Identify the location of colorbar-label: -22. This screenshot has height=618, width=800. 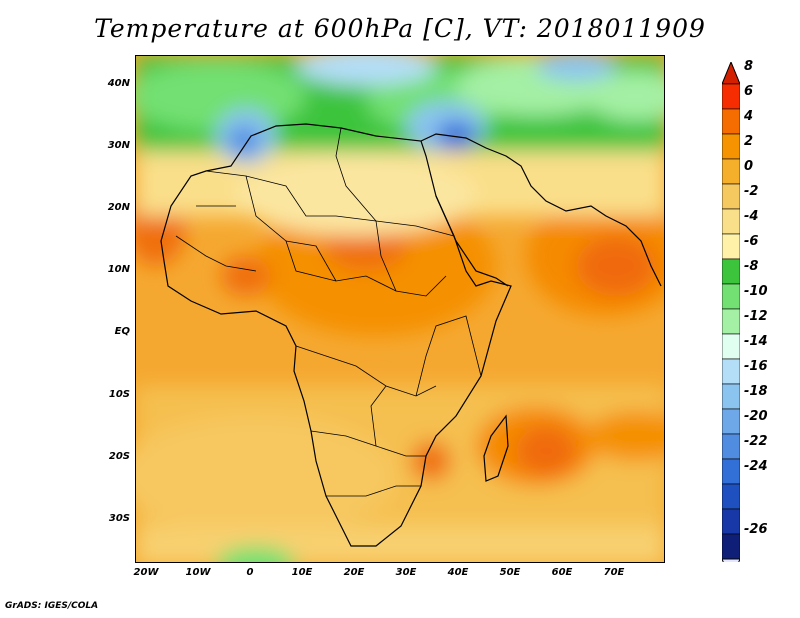
(756, 441).